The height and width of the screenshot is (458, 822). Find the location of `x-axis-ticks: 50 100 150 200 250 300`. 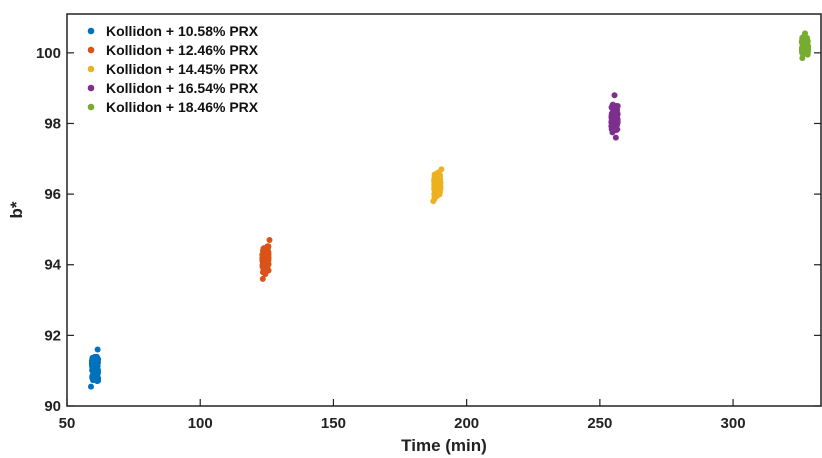

x-axis-ticks: 50 100 150 200 250 300 is located at coordinates (402, 415).